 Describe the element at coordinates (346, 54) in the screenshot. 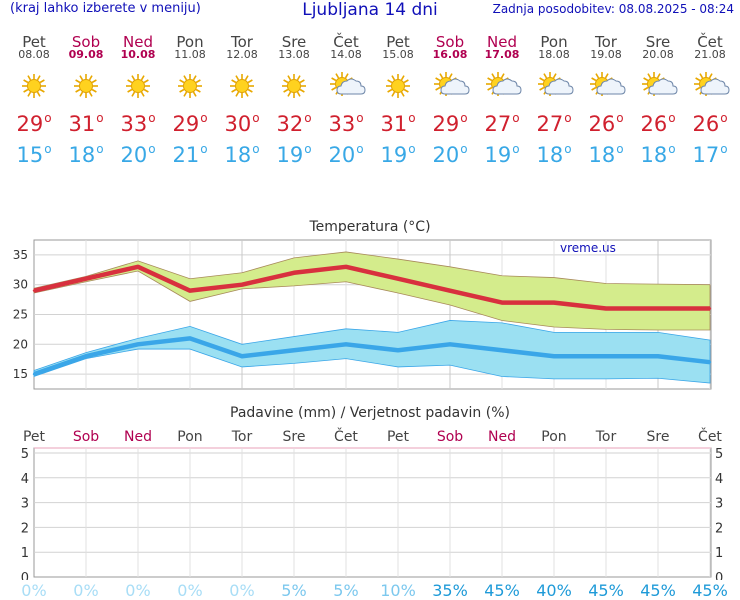

I see `day-date: 14.08` at that location.